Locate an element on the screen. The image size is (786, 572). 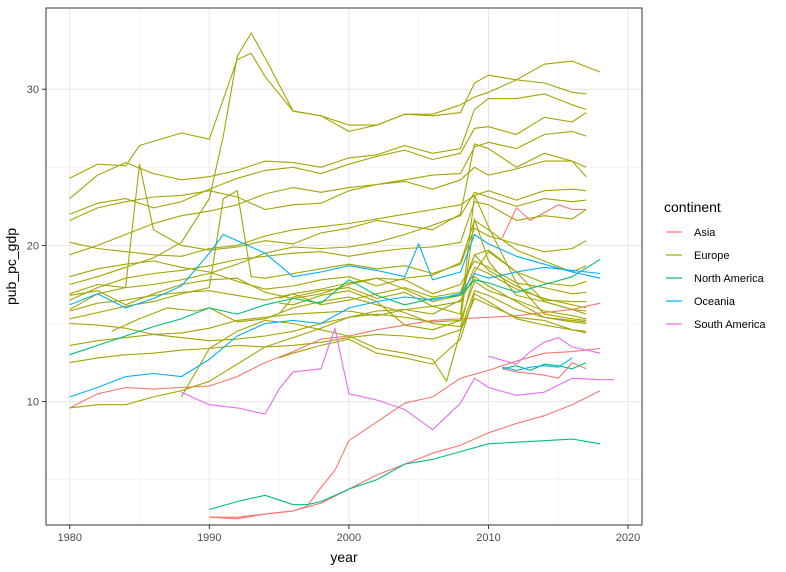
legend-label-oceania: Oceania is located at coordinates (715, 302).